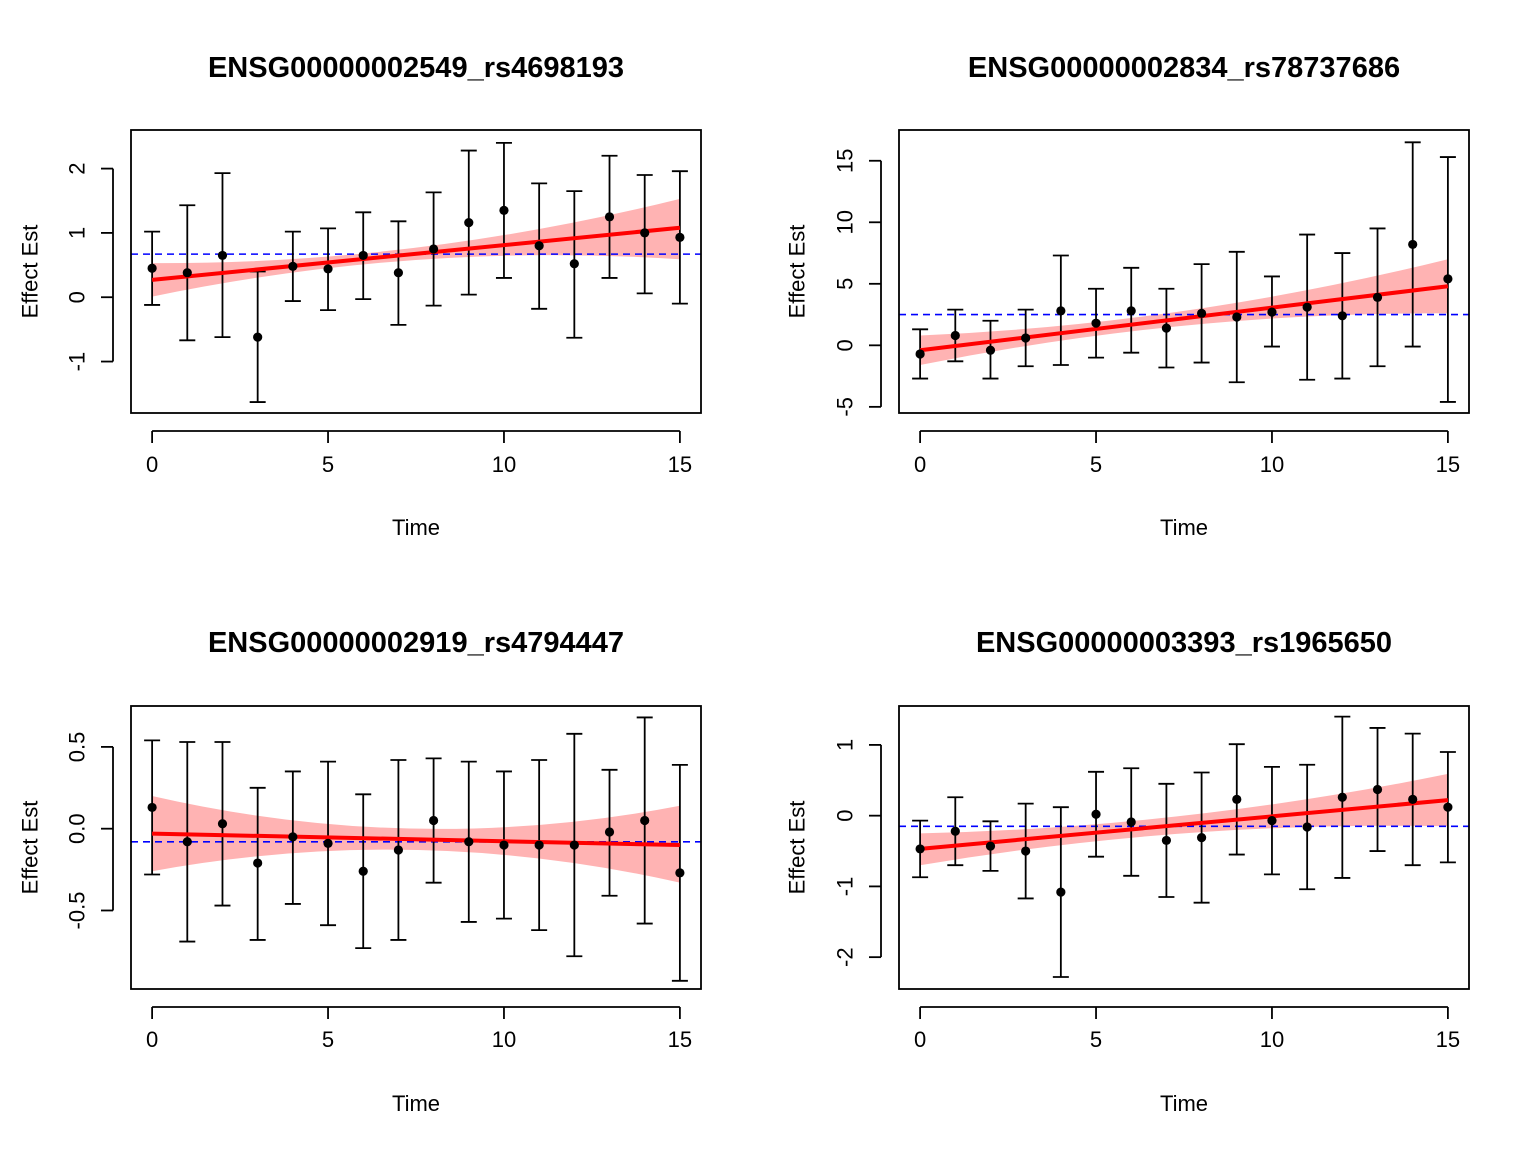 The width and height of the screenshot is (1536, 1152). I want to click on chart-title: ENSG00000003393_rs1965650, so click(1184, 643).